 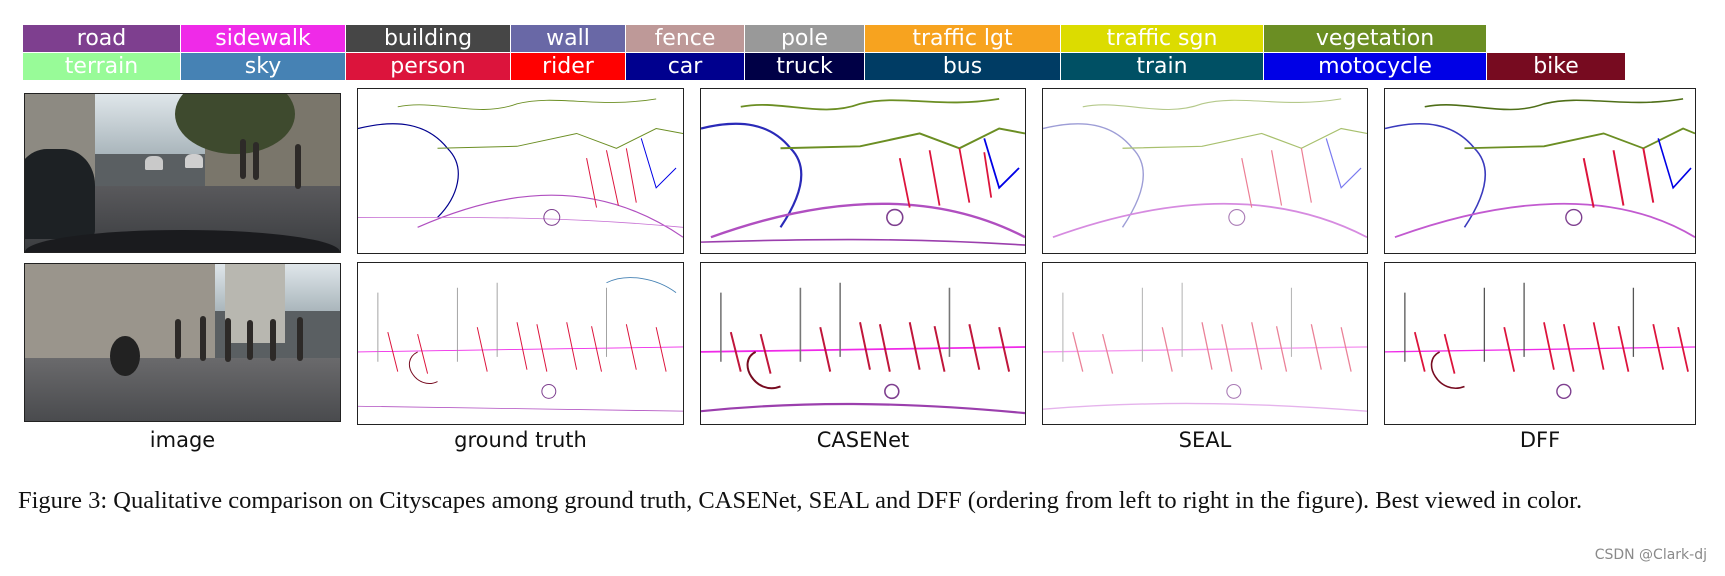 What do you see at coordinates (1162, 38) in the screenshot?
I see `legend-traffic-sign: traffic sgn` at bounding box center [1162, 38].